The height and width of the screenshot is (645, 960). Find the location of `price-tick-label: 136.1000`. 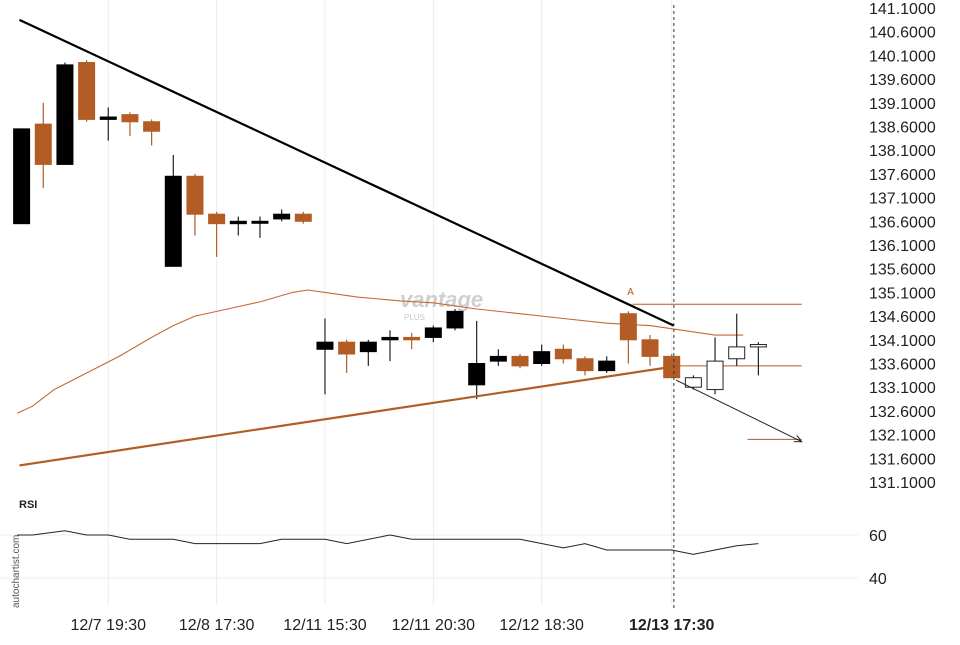

price-tick-label: 136.1000 is located at coordinates (902, 246).